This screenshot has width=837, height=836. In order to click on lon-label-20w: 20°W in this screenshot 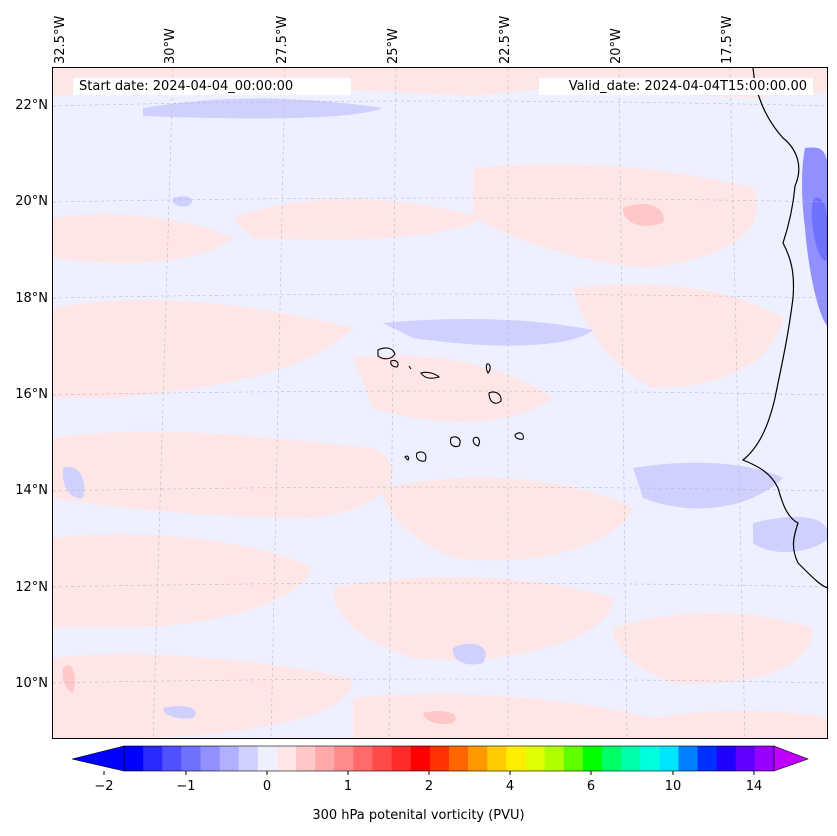, I will do `click(616, 46)`.